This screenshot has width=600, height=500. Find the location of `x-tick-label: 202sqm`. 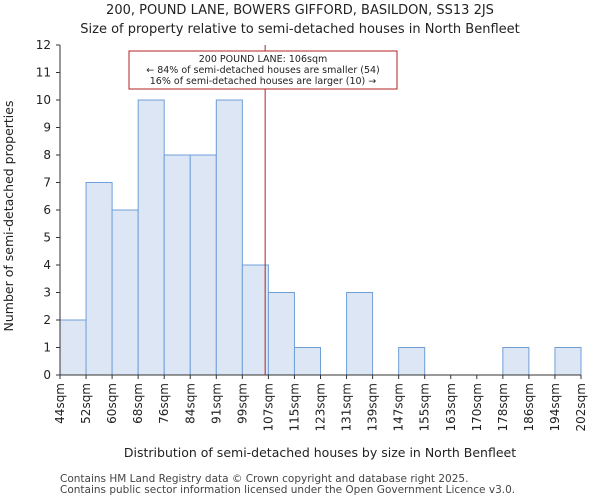

x-tick-label: 202sqm is located at coordinates (581, 407).